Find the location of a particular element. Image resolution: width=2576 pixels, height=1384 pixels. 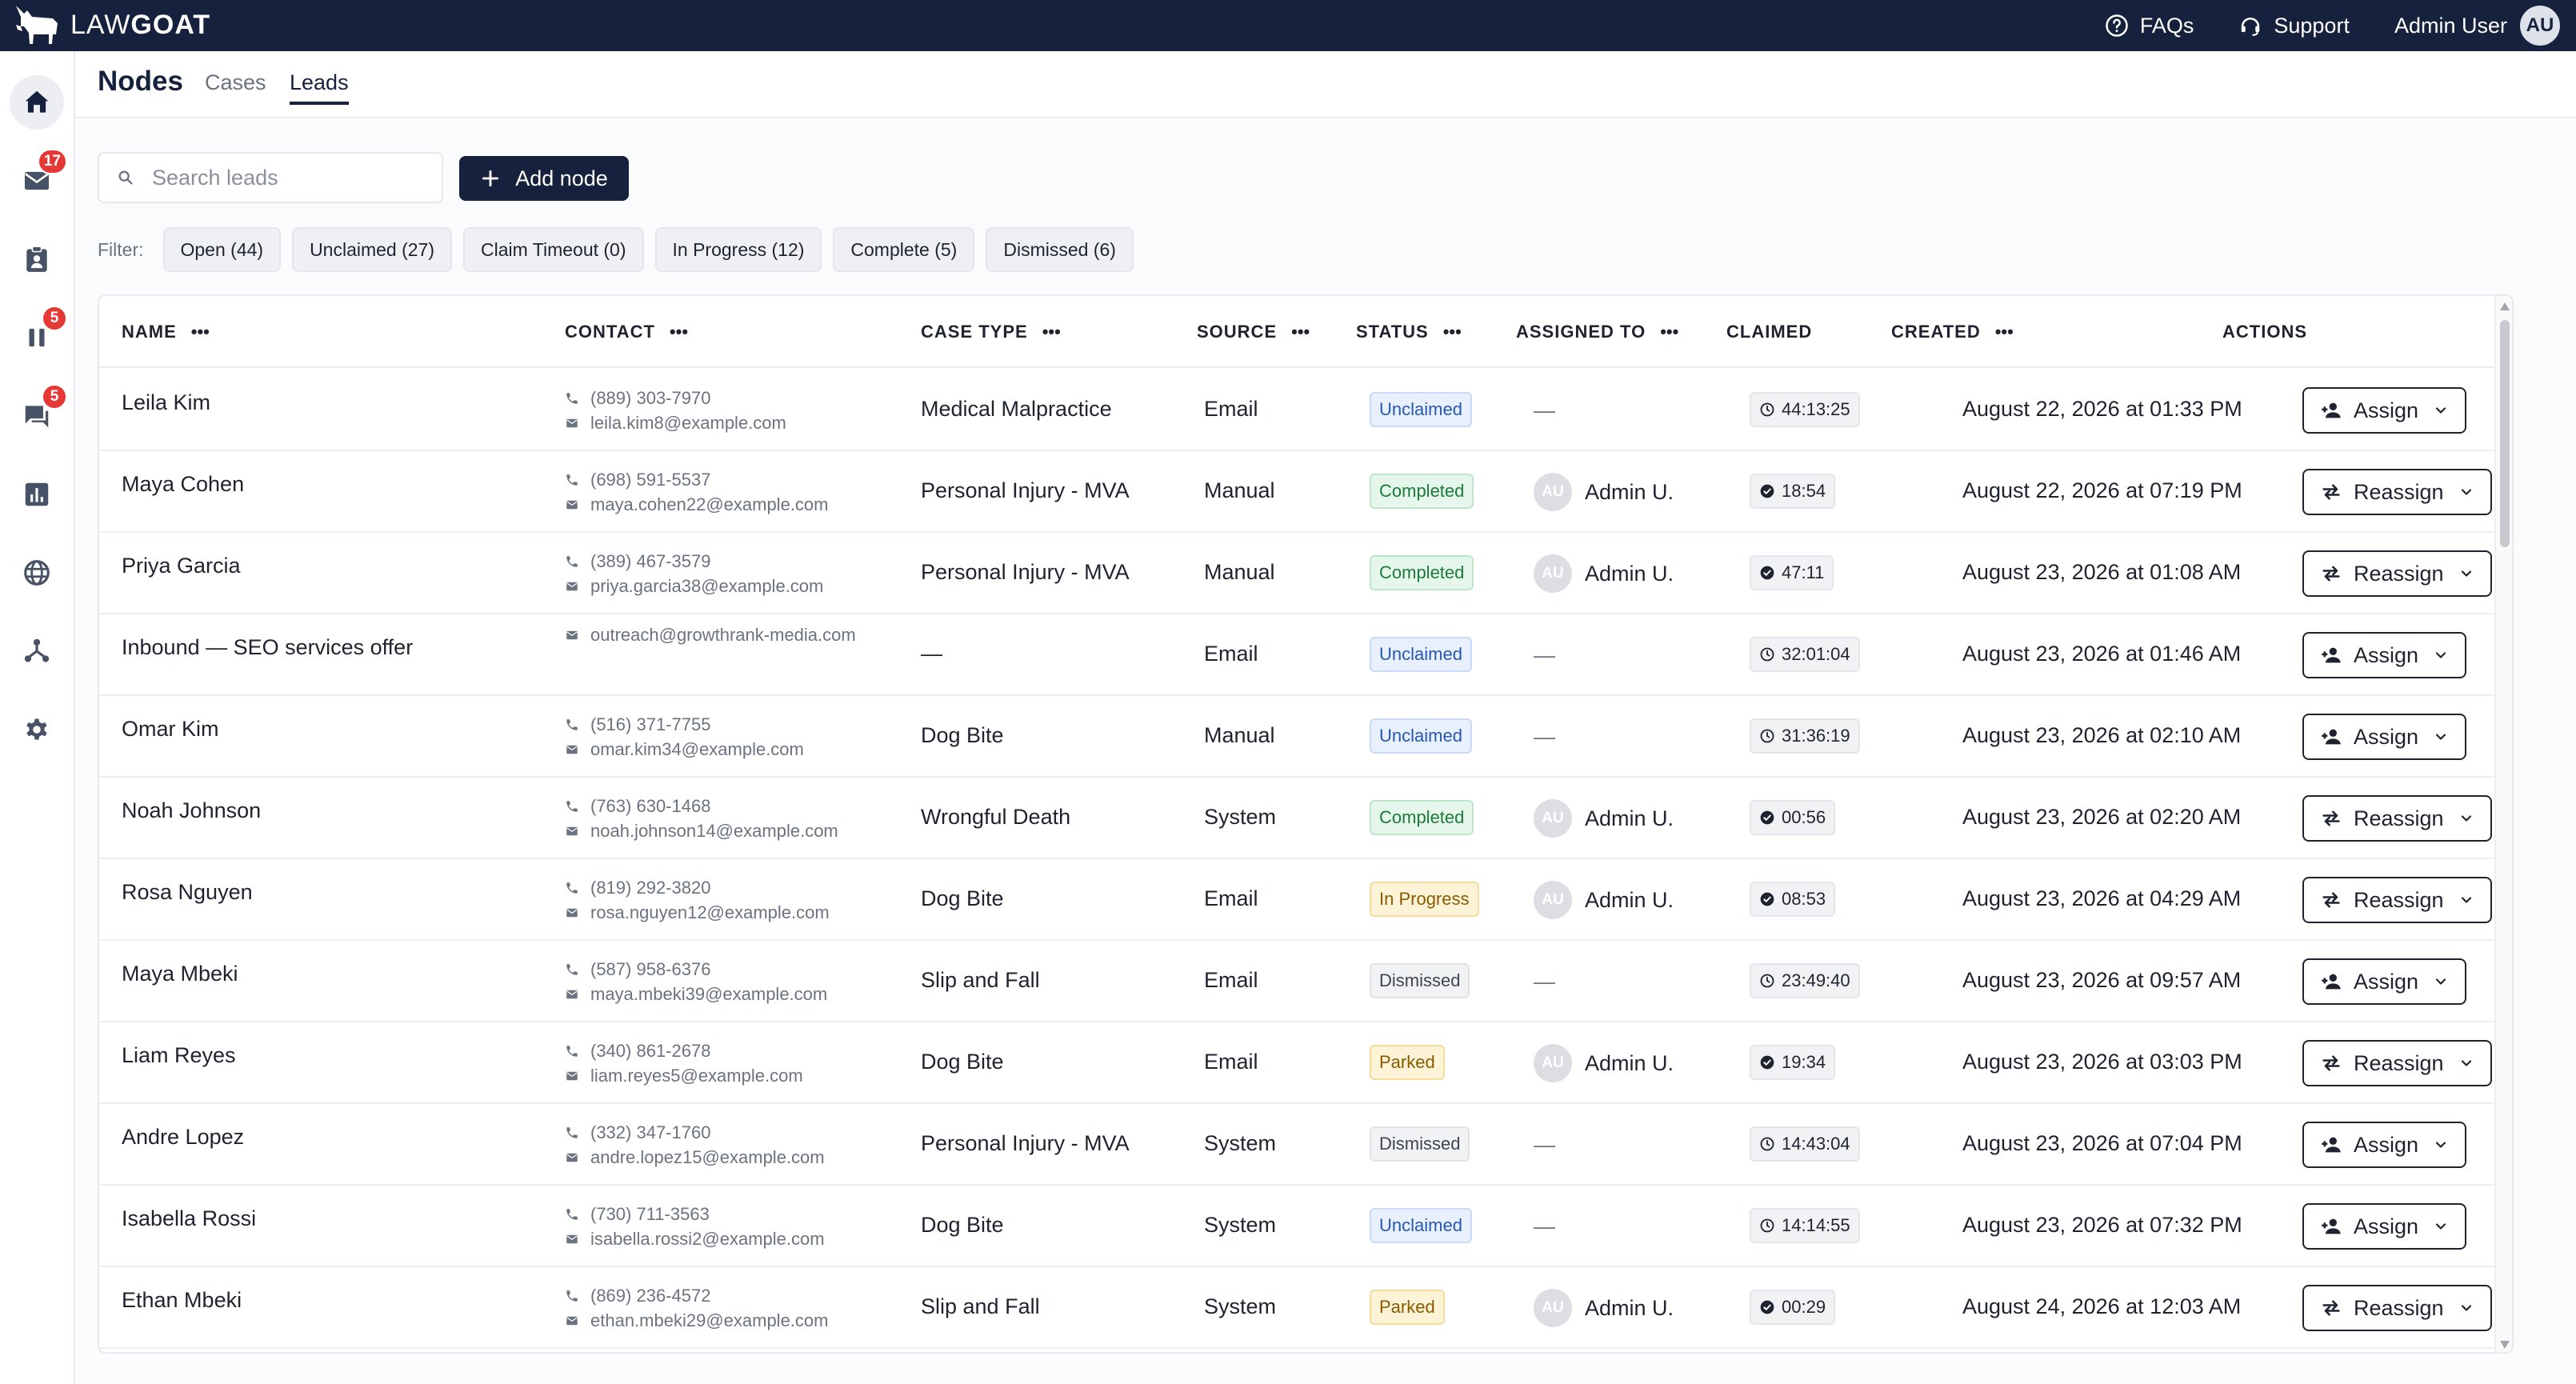

email-line: outreach@growthrank-media.com is located at coordinates (710, 634).